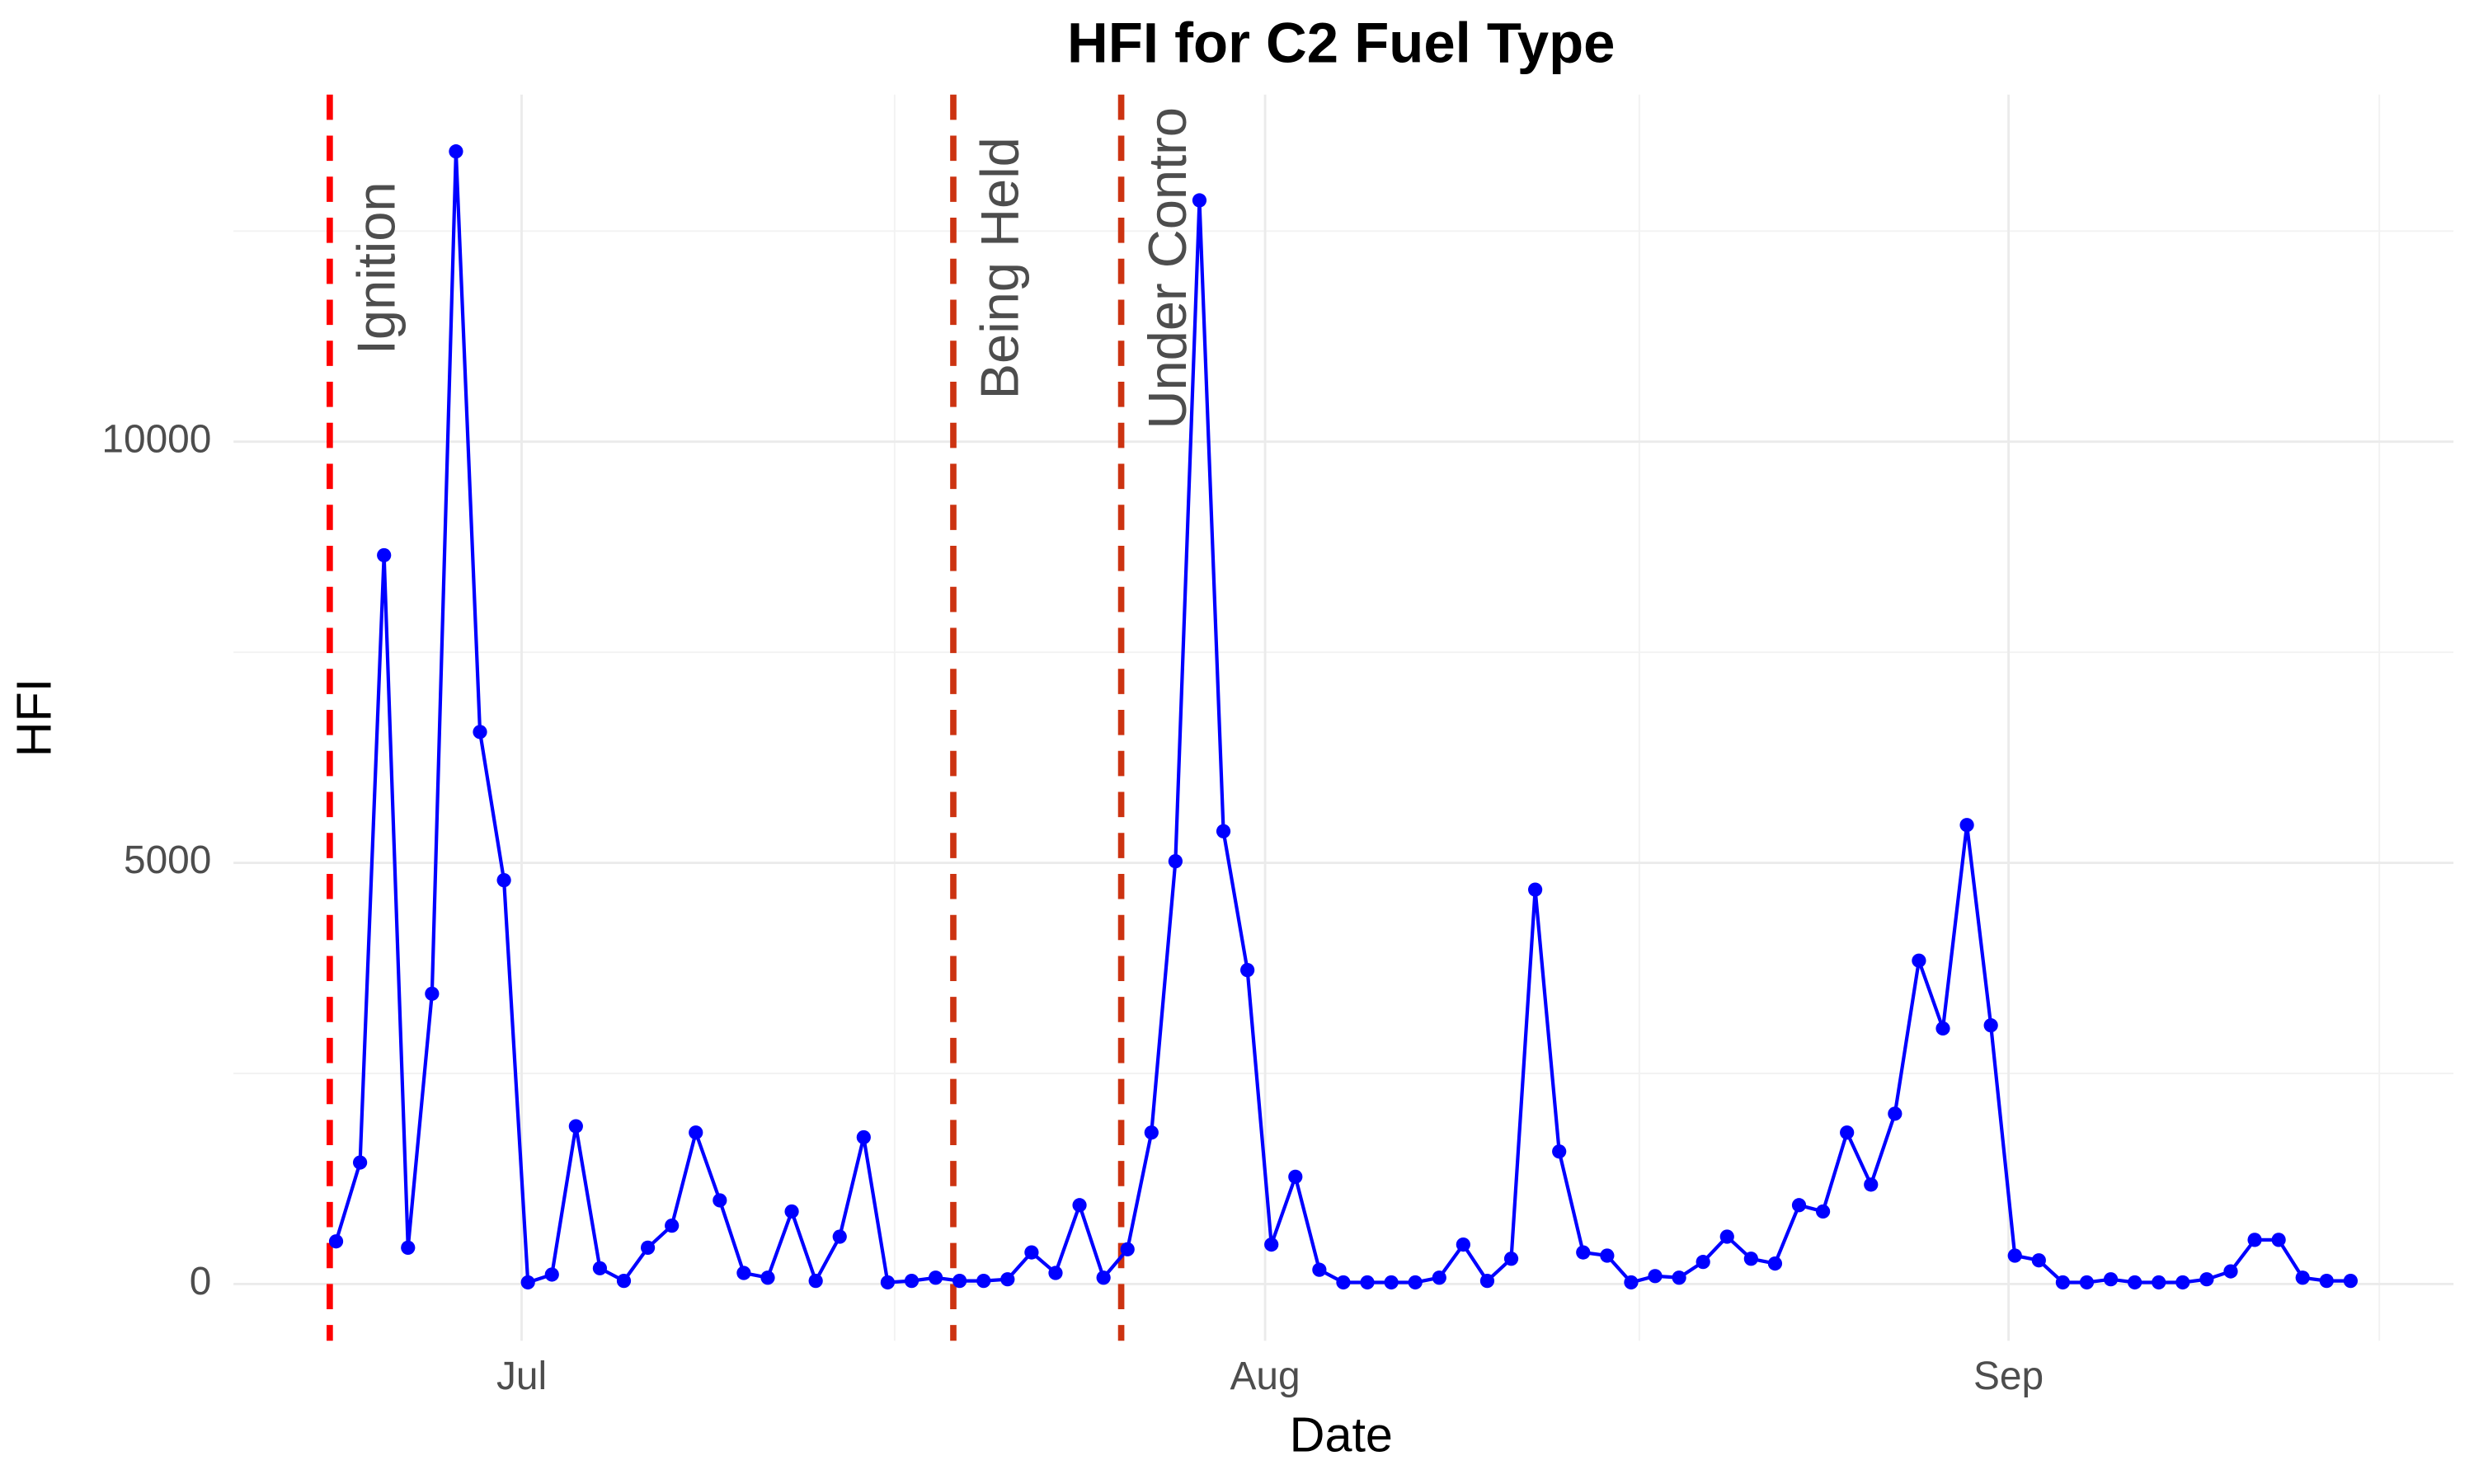 This screenshot has width=2474, height=1484. I want to click on x-tick-label: Sep, so click(2008, 1376).